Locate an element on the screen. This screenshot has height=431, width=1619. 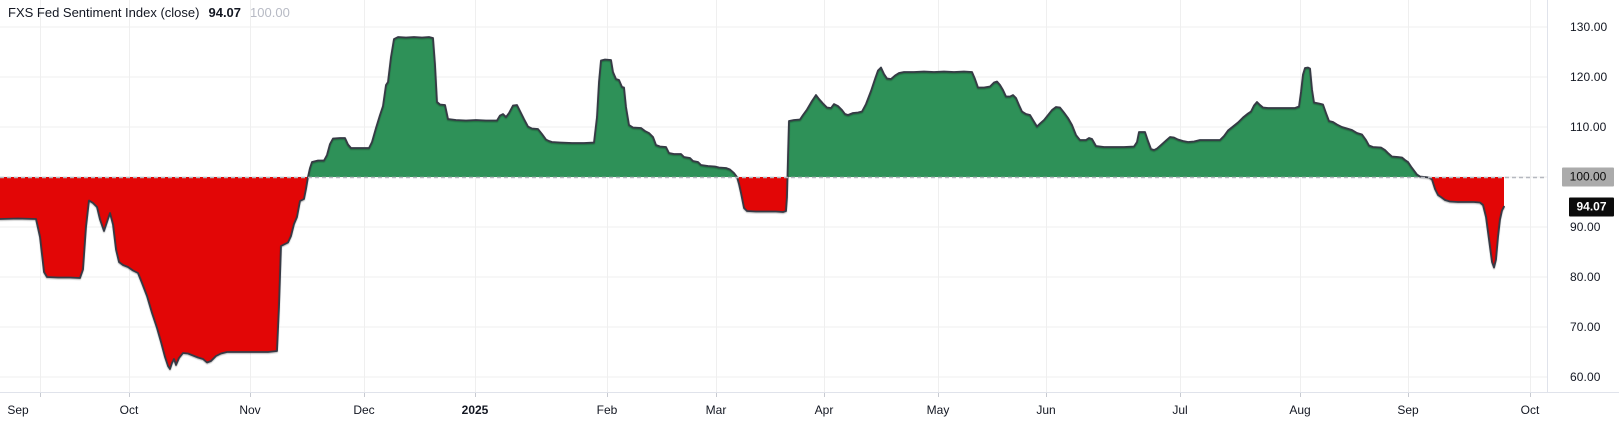
price-axis-label: 80.00 is located at coordinates (1585, 277).